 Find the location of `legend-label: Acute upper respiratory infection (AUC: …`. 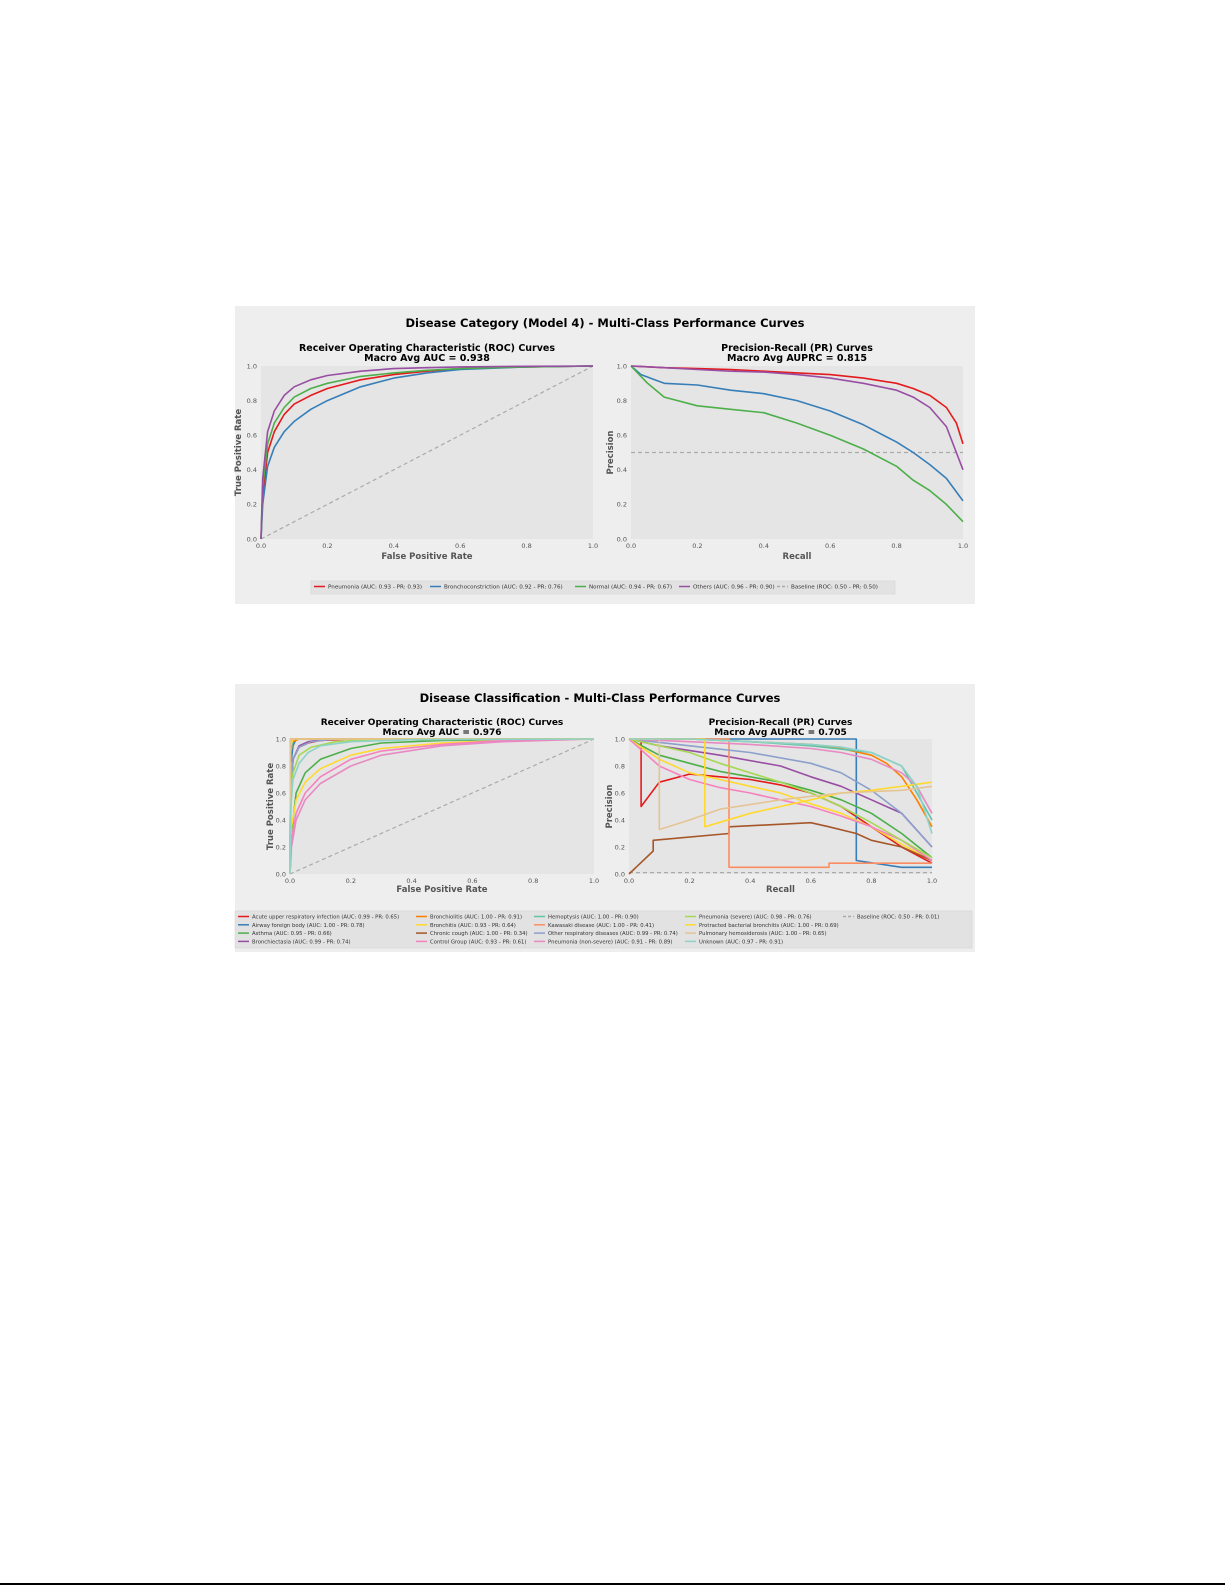

legend-label: Acute upper respiratory infection (AUC: … is located at coordinates (325, 918).